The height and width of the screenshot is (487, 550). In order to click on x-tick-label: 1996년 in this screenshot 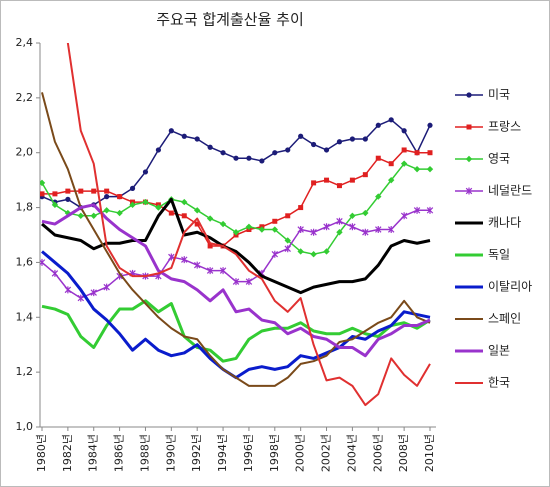, I will do `click(248, 453)`.